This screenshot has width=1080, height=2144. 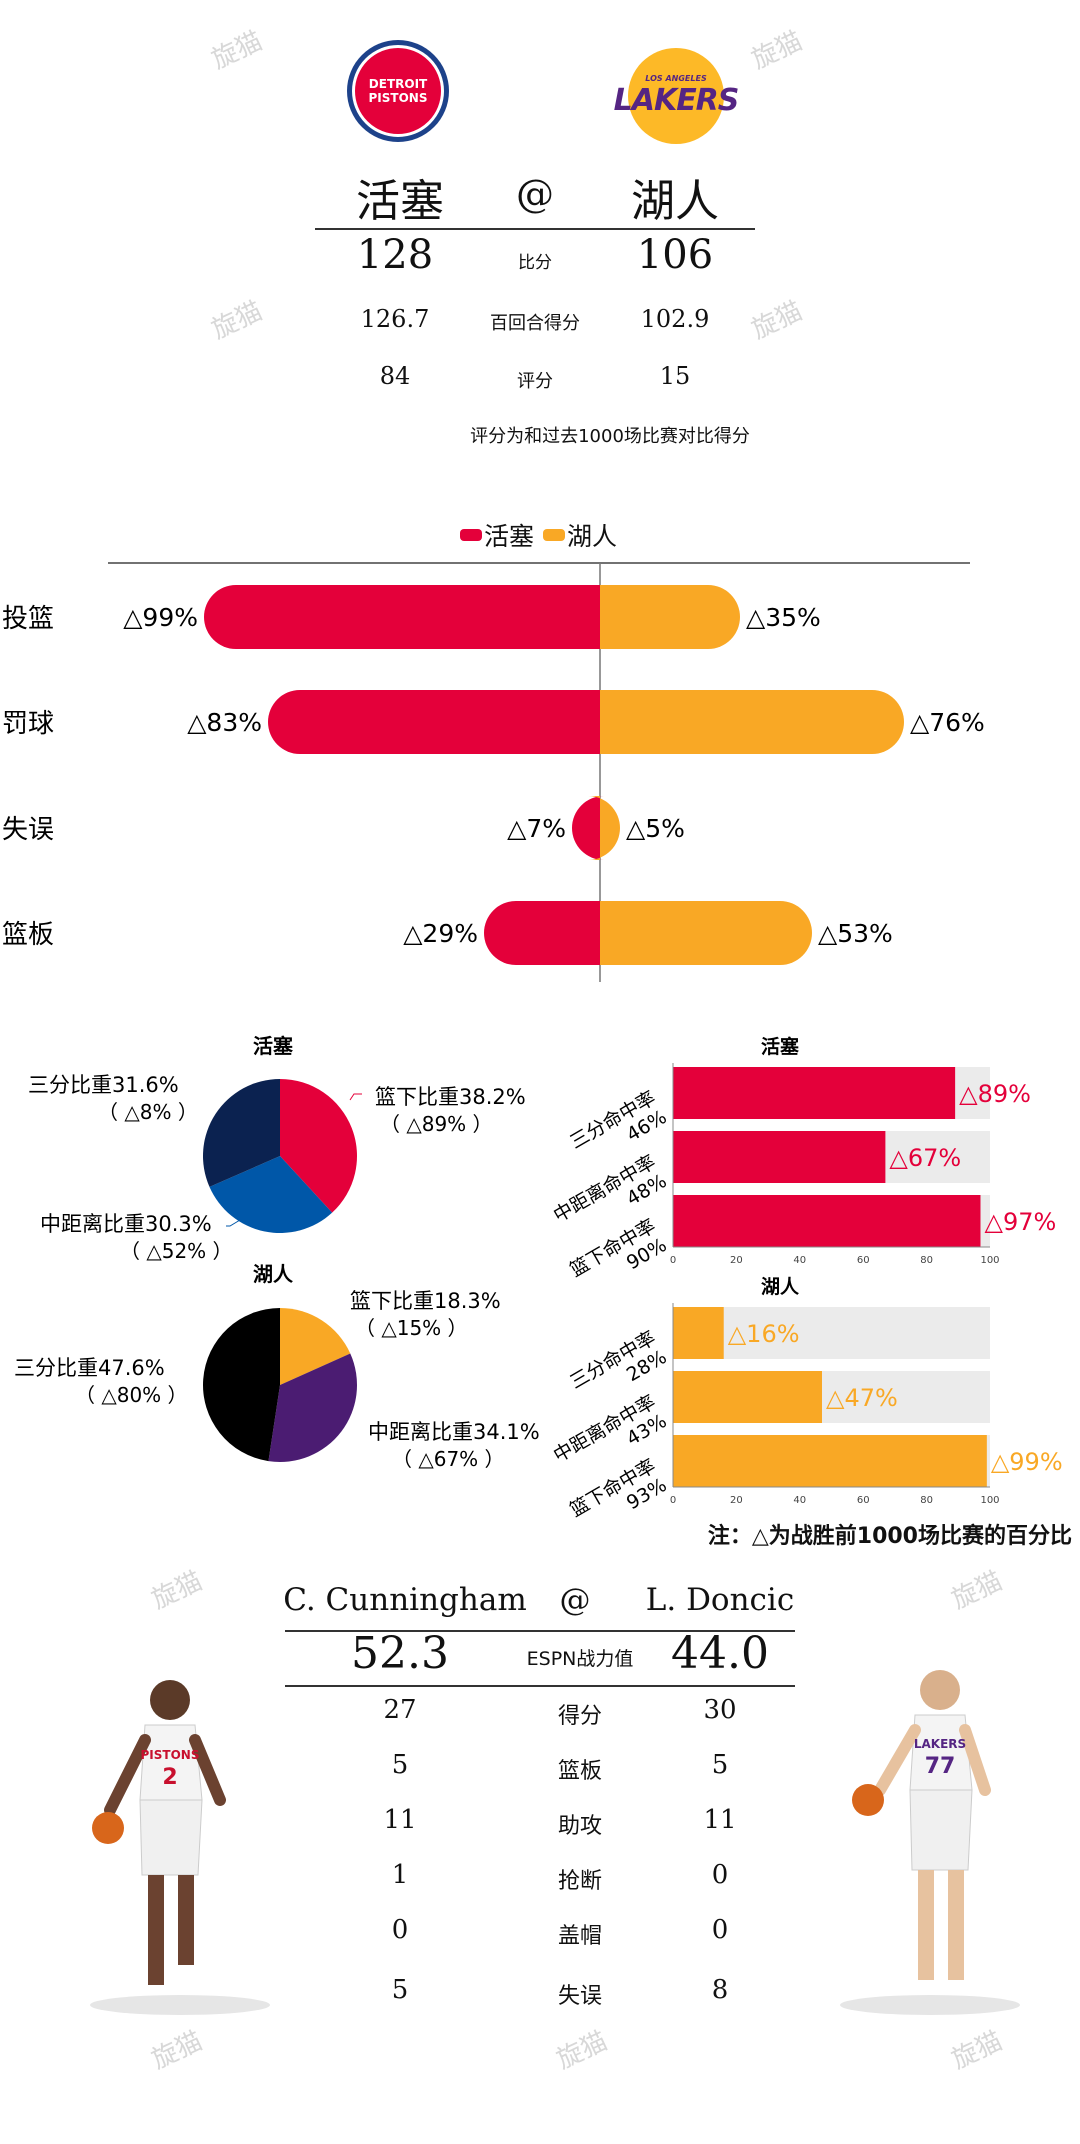 I want to click on home-score: 128, so click(x=395, y=255).